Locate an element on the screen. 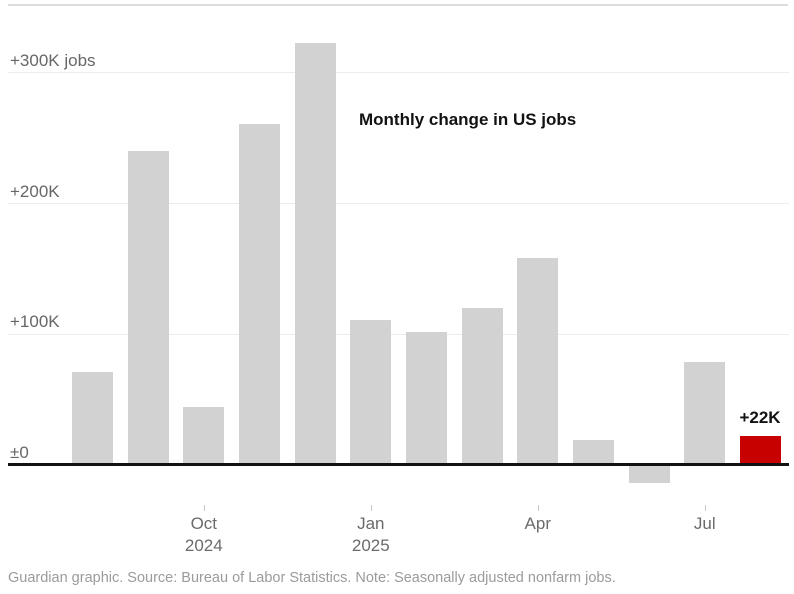 The height and width of the screenshot is (594, 794). top-rule is located at coordinates (398, 5).